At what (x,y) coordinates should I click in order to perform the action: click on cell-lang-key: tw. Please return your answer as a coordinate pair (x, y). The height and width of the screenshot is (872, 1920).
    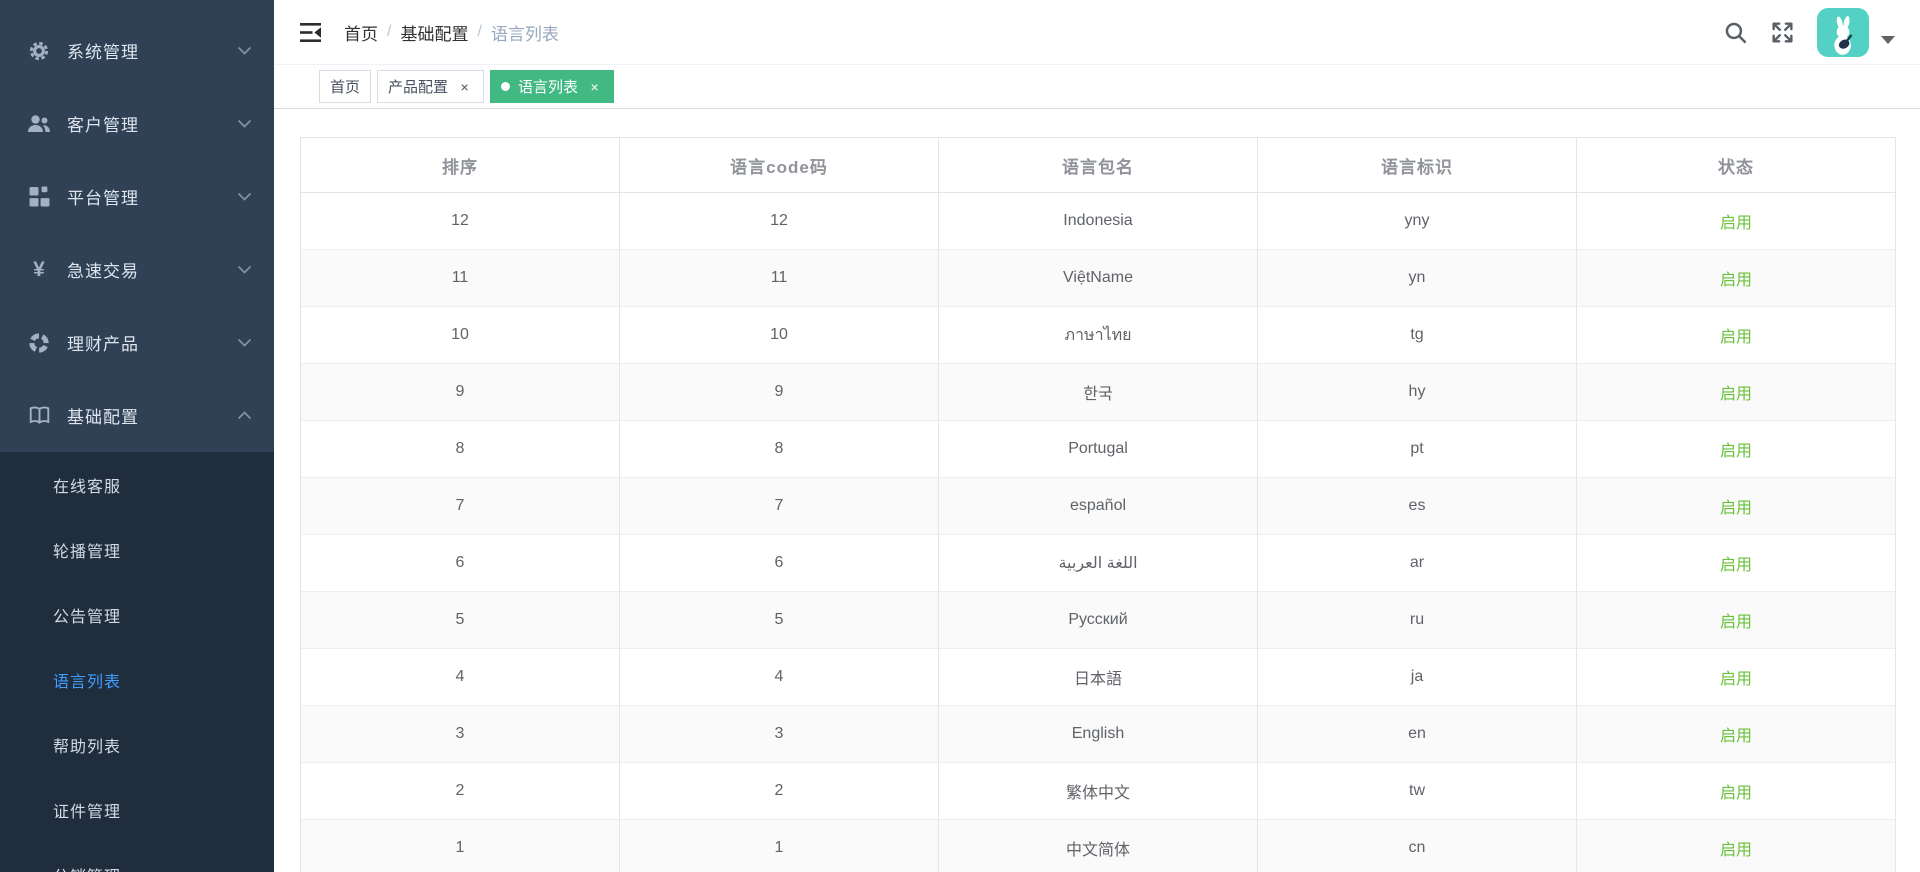
    Looking at the image, I should click on (1417, 791).